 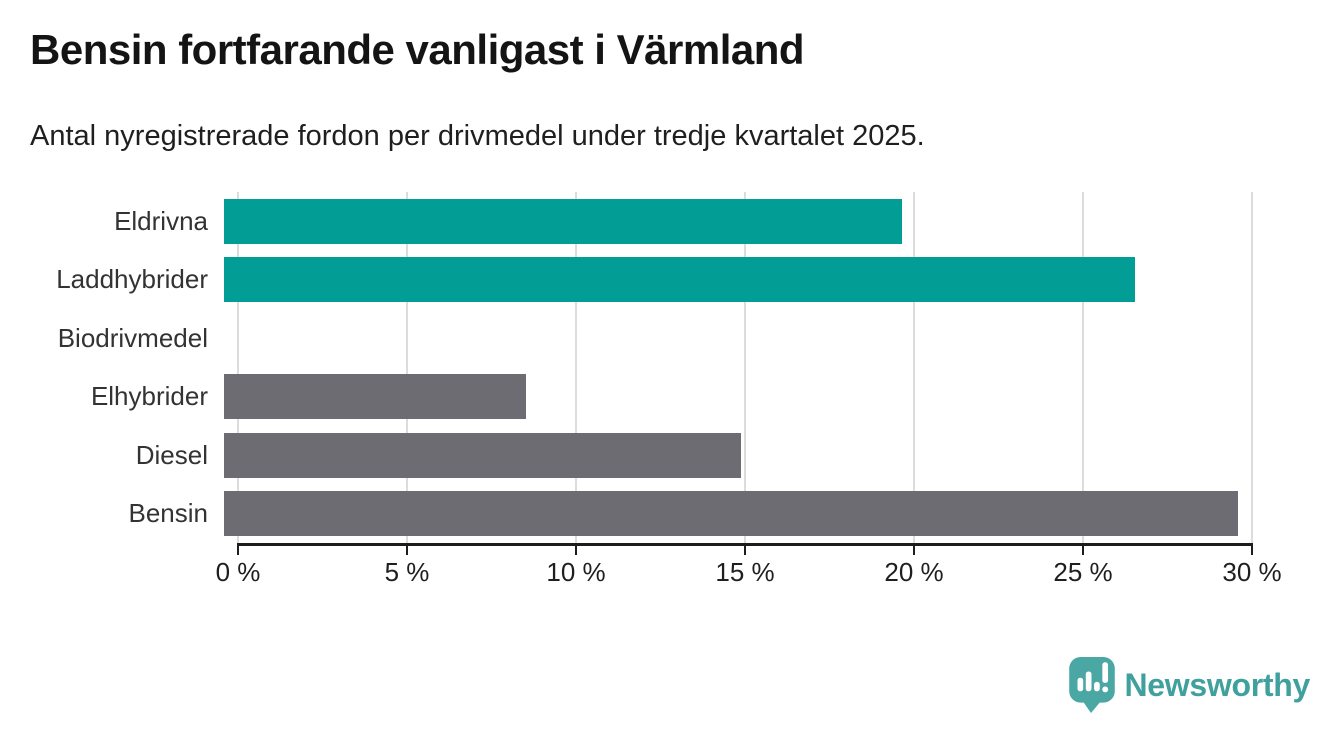 I want to click on chart-row: Biodrivmedel, so click(x=626, y=338).